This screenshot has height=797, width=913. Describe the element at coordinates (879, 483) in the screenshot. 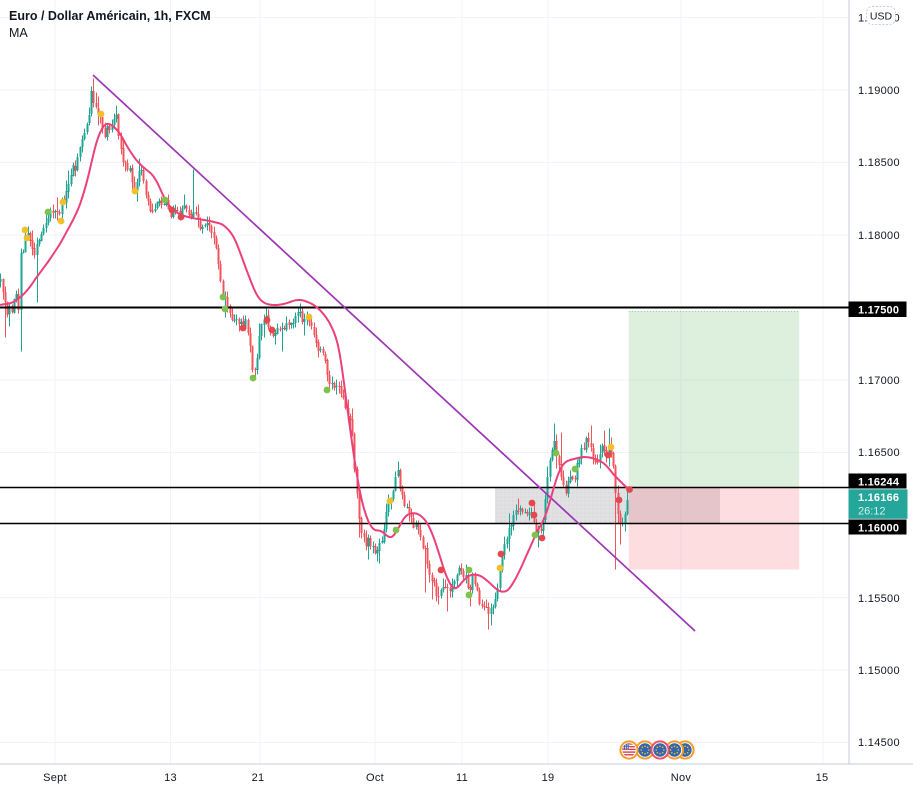

I see `svg-text: 1.16244` at that location.